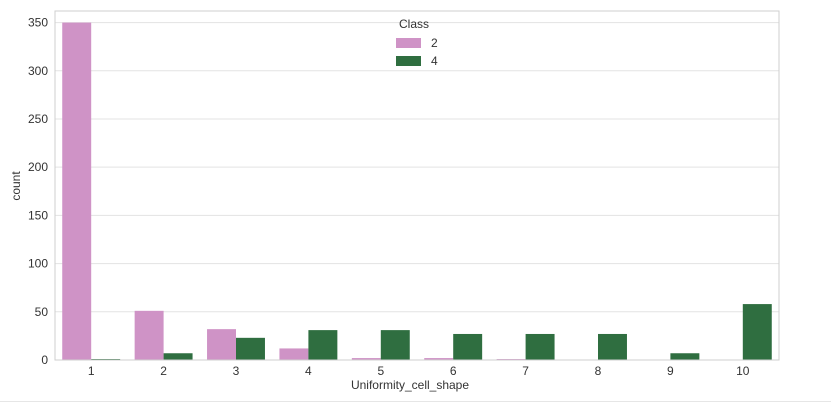 Image resolution: width=831 pixels, height=407 pixels. What do you see at coordinates (525, 371) in the screenshot?
I see `x-tick-label: 7` at bounding box center [525, 371].